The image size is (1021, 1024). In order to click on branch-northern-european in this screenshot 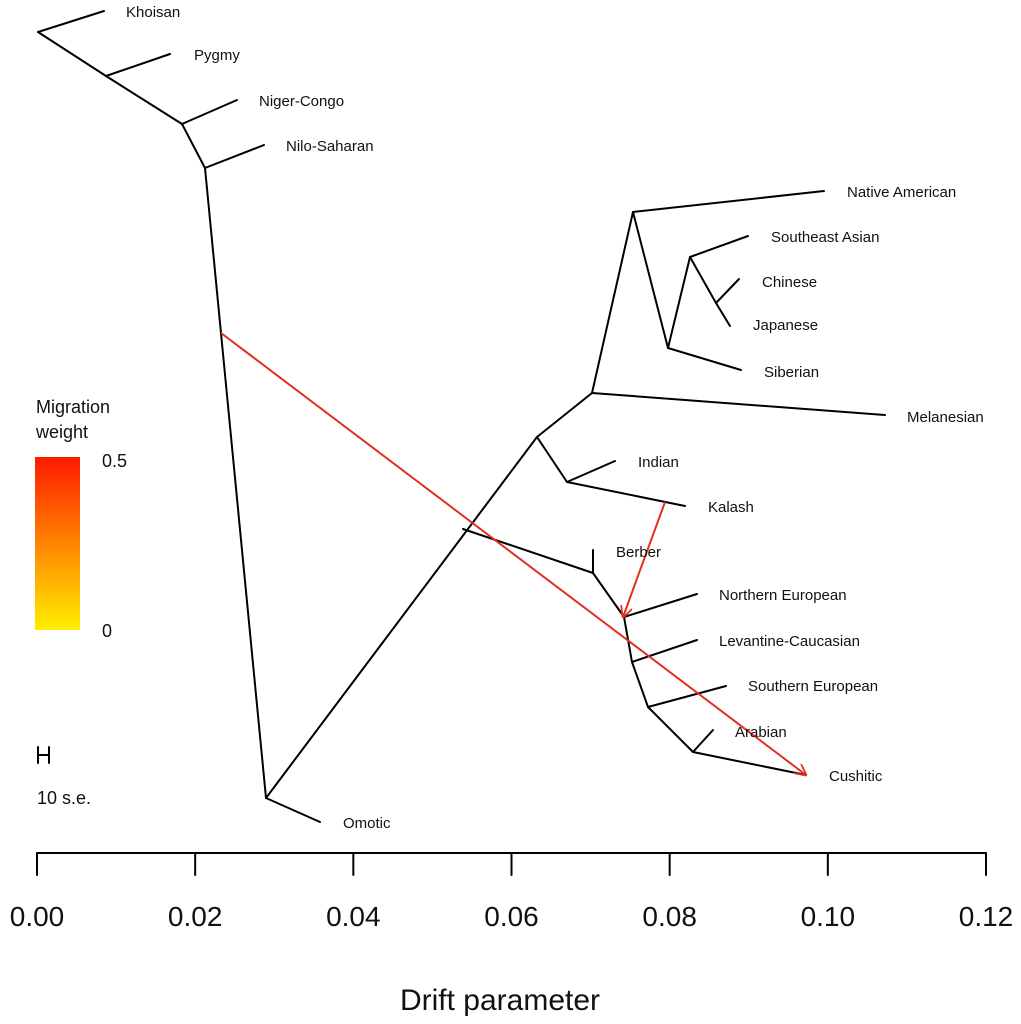, I will do `click(660, 605)`.